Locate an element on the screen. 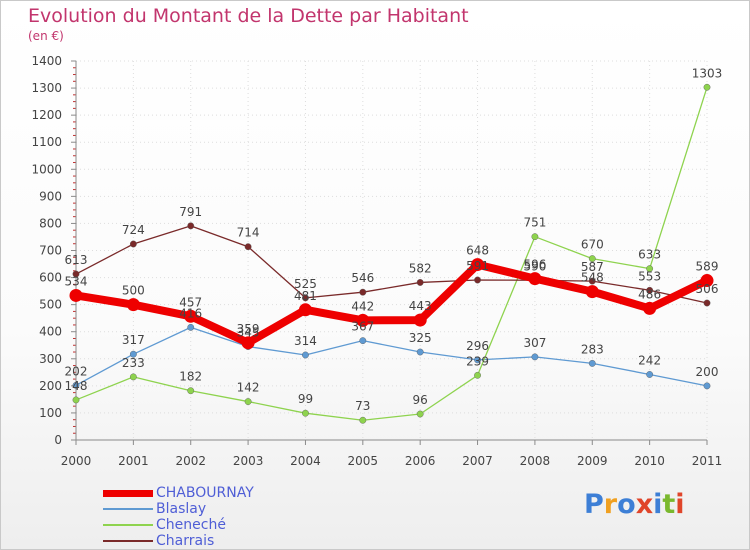  logo-letter: P is located at coordinates (594, 504).